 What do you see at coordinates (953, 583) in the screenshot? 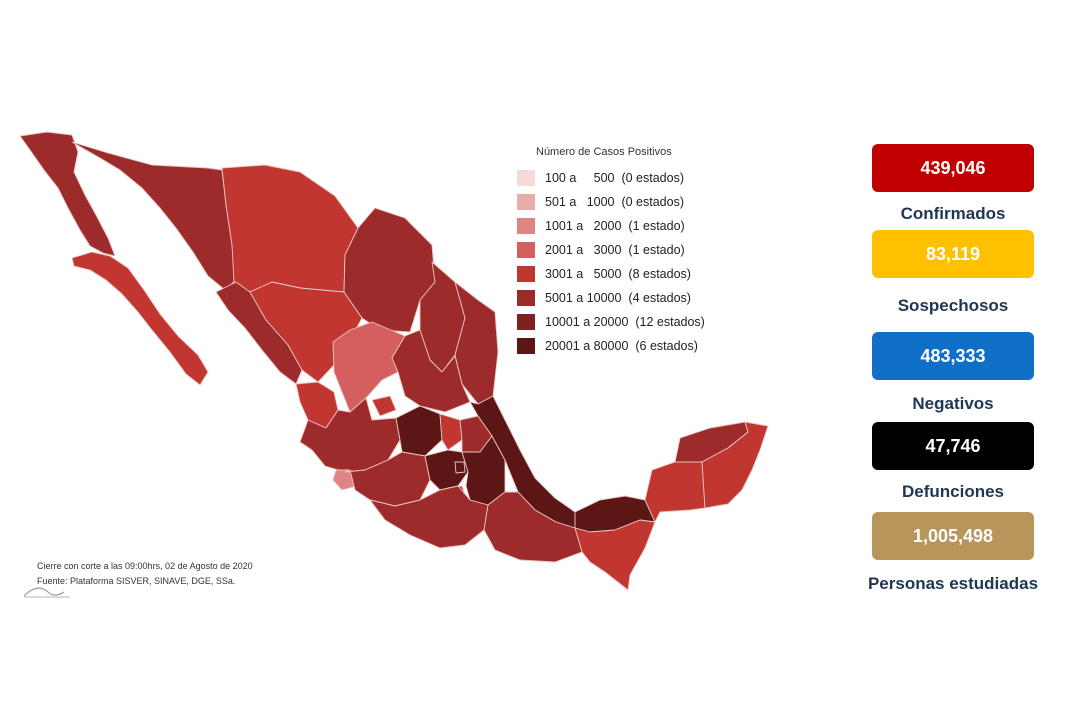
I see `stat-label-personas-estudiadas: Personas estudiadas` at bounding box center [953, 583].